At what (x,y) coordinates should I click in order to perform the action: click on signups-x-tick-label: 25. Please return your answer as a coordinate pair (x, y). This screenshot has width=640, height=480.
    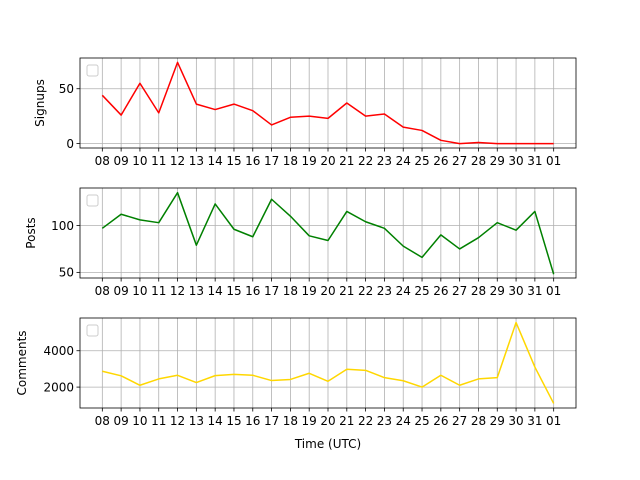
    Looking at the image, I should click on (421, 161).